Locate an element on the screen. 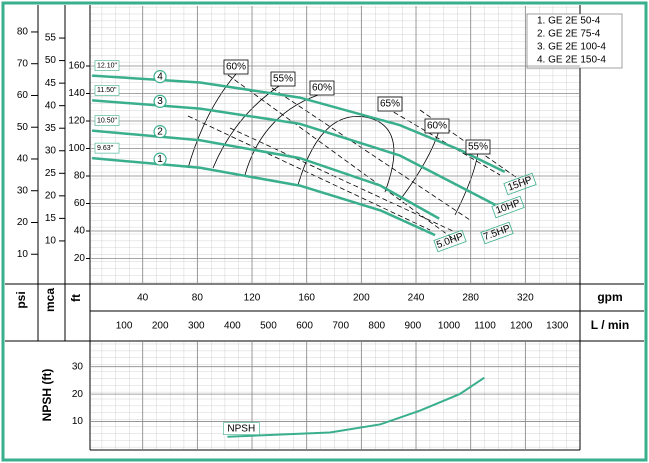 The height and width of the screenshot is (463, 649). curve-marker-label: 3 is located at coordinates (160, 101).